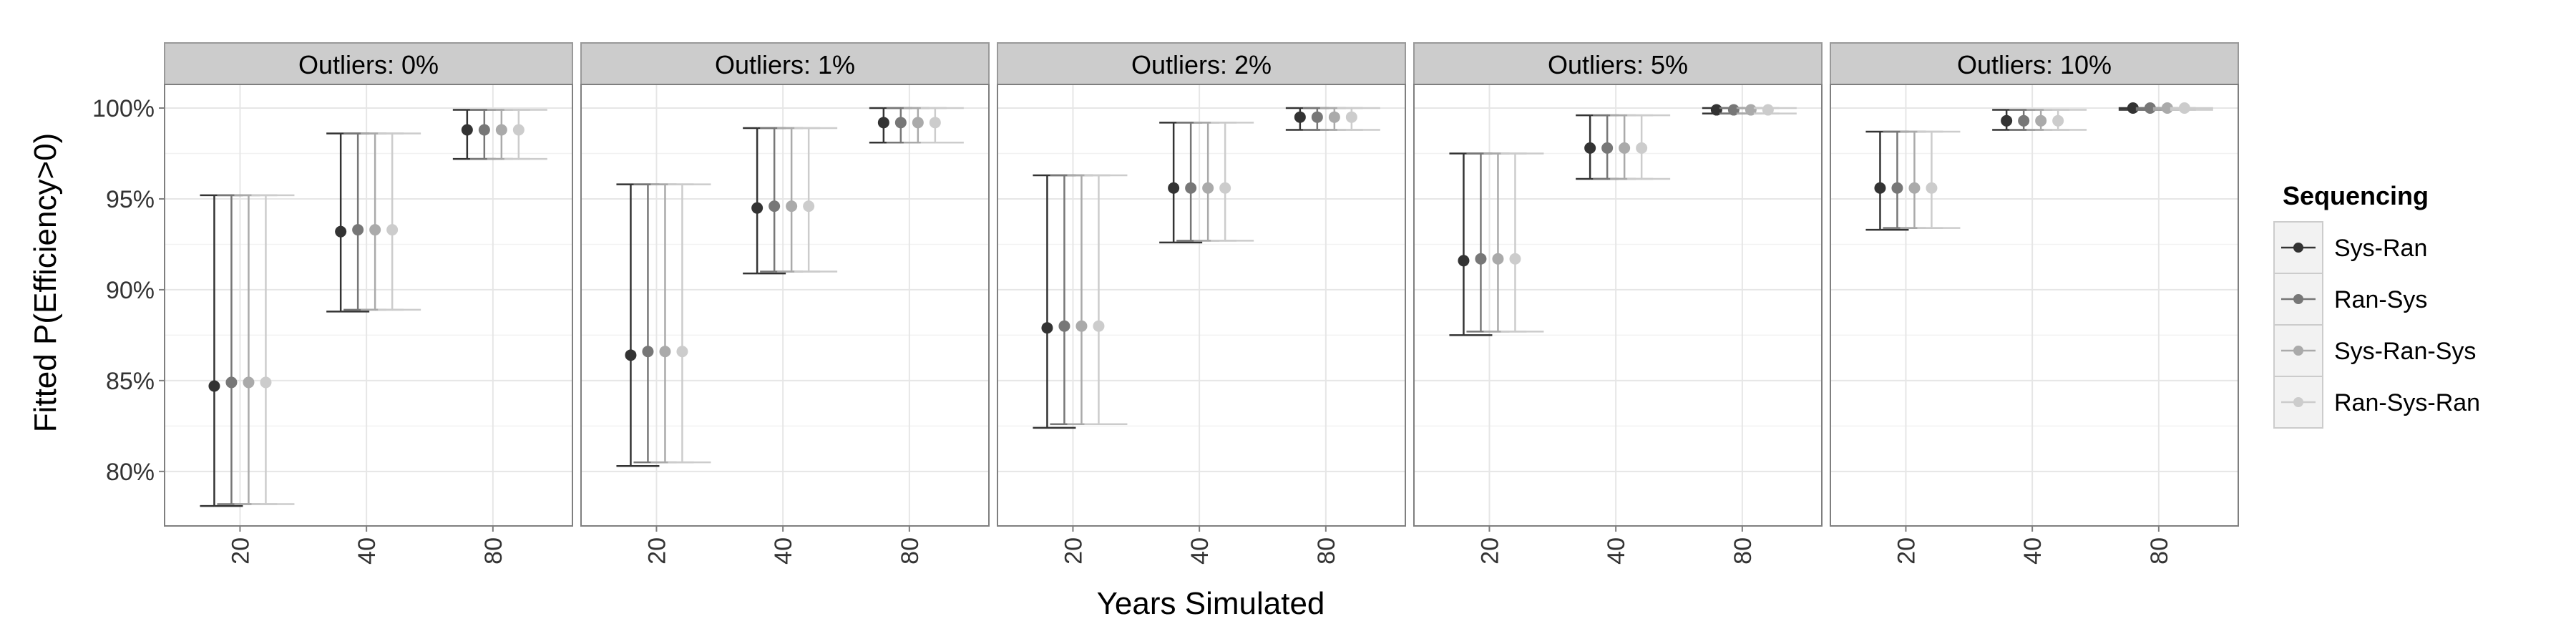  I want to click on facet-panel: Outliers: 5% 20 40 80, so click(1618, 303).